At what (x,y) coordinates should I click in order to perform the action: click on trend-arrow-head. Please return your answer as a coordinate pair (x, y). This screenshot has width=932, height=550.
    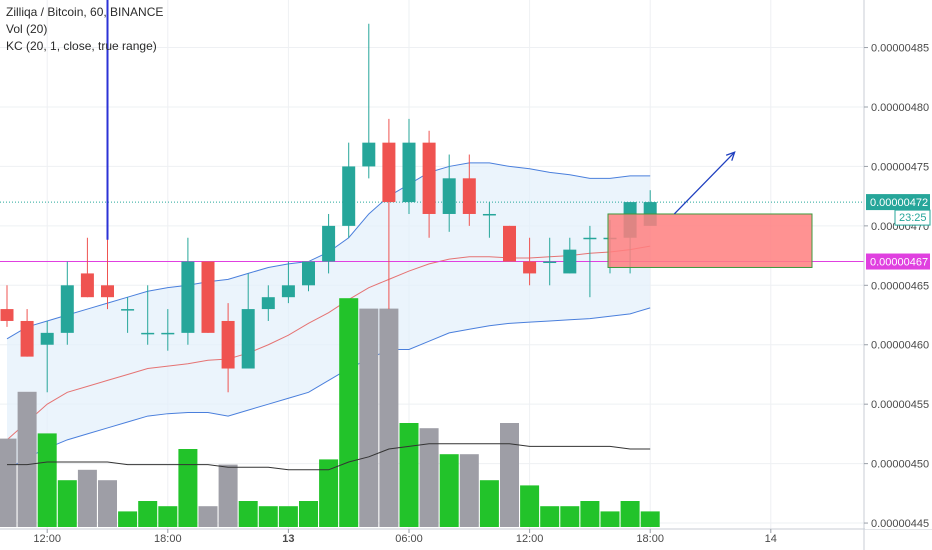
    Looking at the image, I should click on (730, 156).